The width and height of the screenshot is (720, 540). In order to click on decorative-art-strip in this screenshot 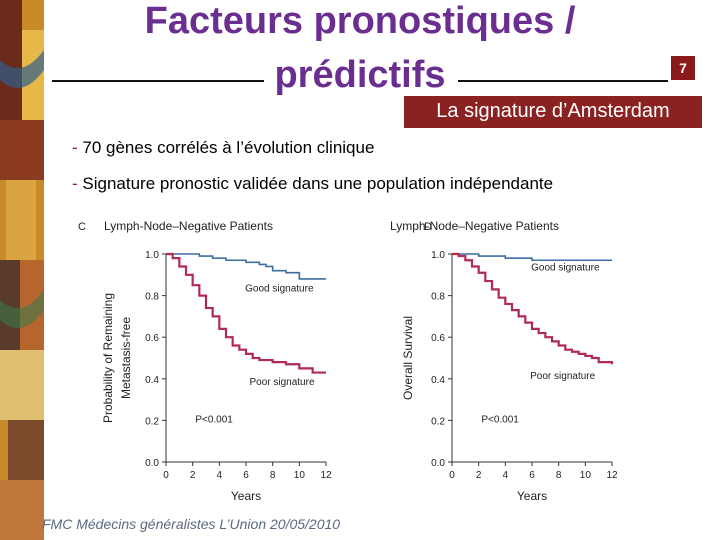, I will do `click(22, 270)`.